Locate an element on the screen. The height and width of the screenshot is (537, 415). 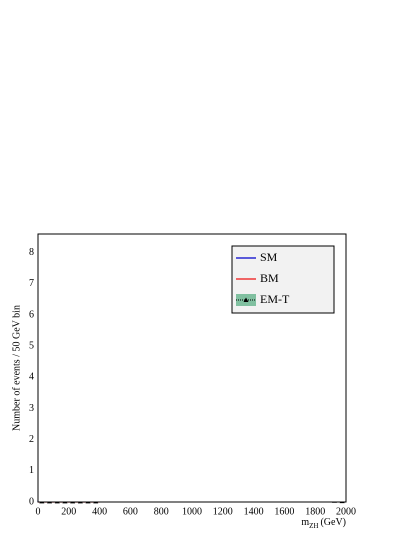
x-tick-label: 2000 is located at coordinates (346, 511).